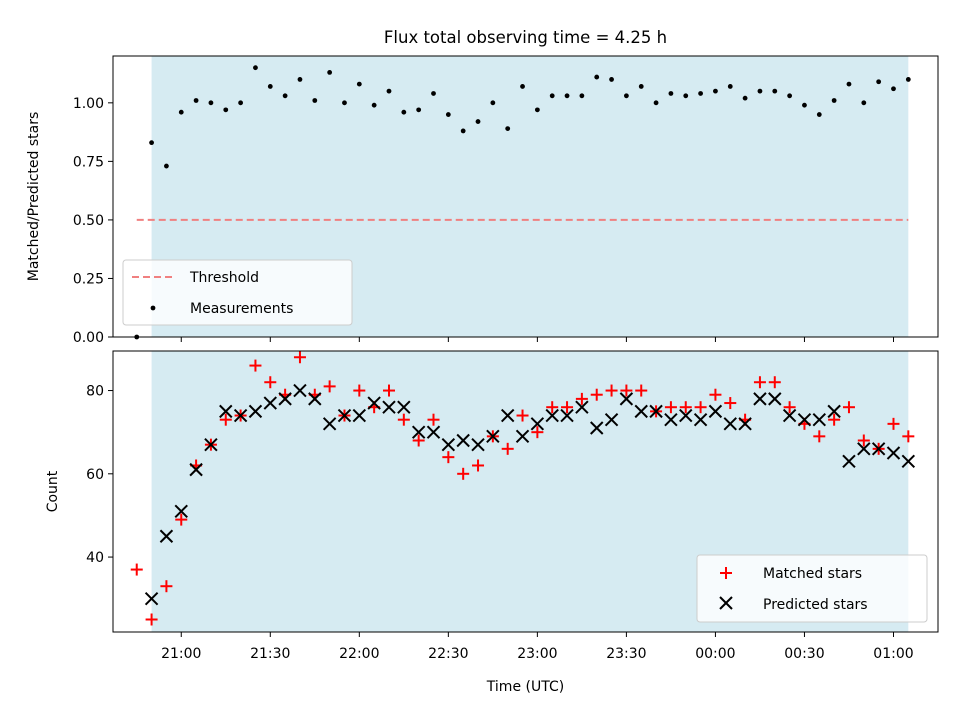 This screenshot has height=720, width=960. I want to click on x-tick-label: 23:00, so click(537, 654).